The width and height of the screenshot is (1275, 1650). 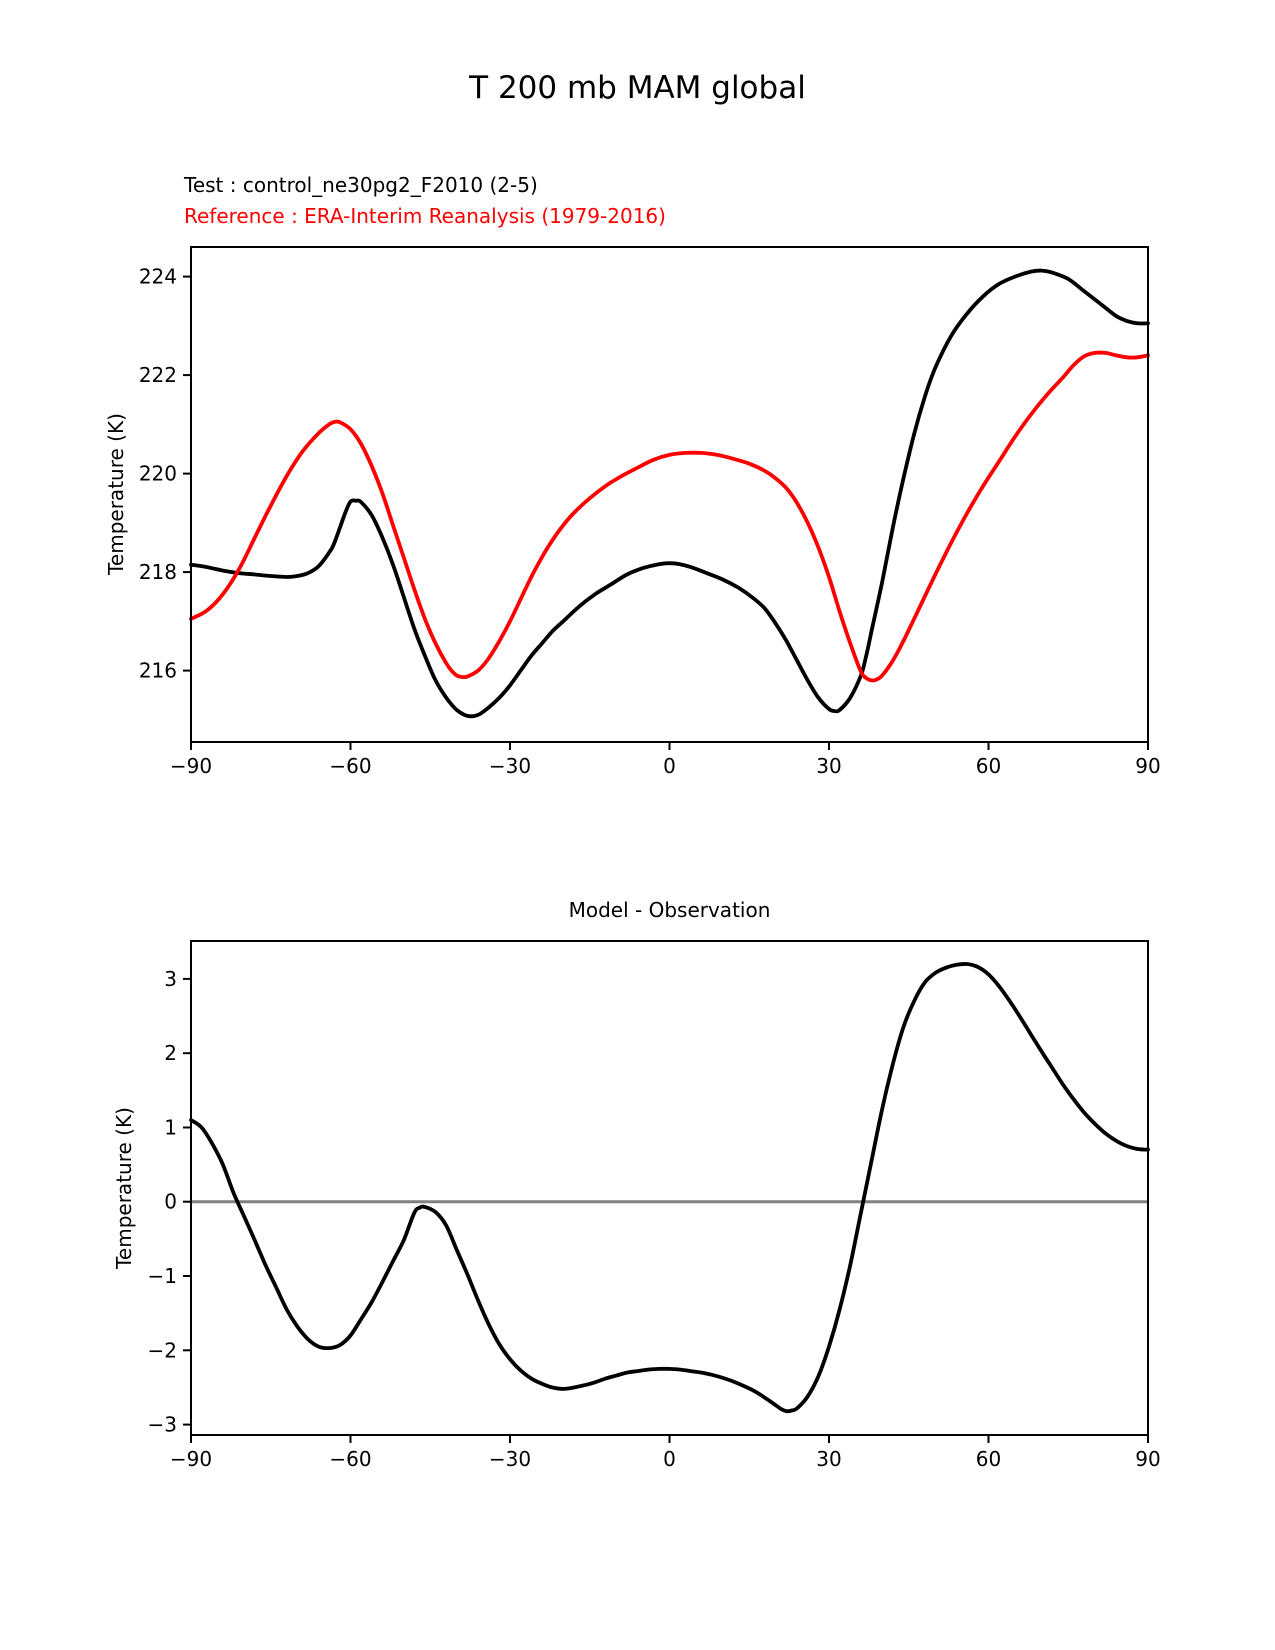 I want to click on y-tick-label: −1, so click(x=162, y=1276).